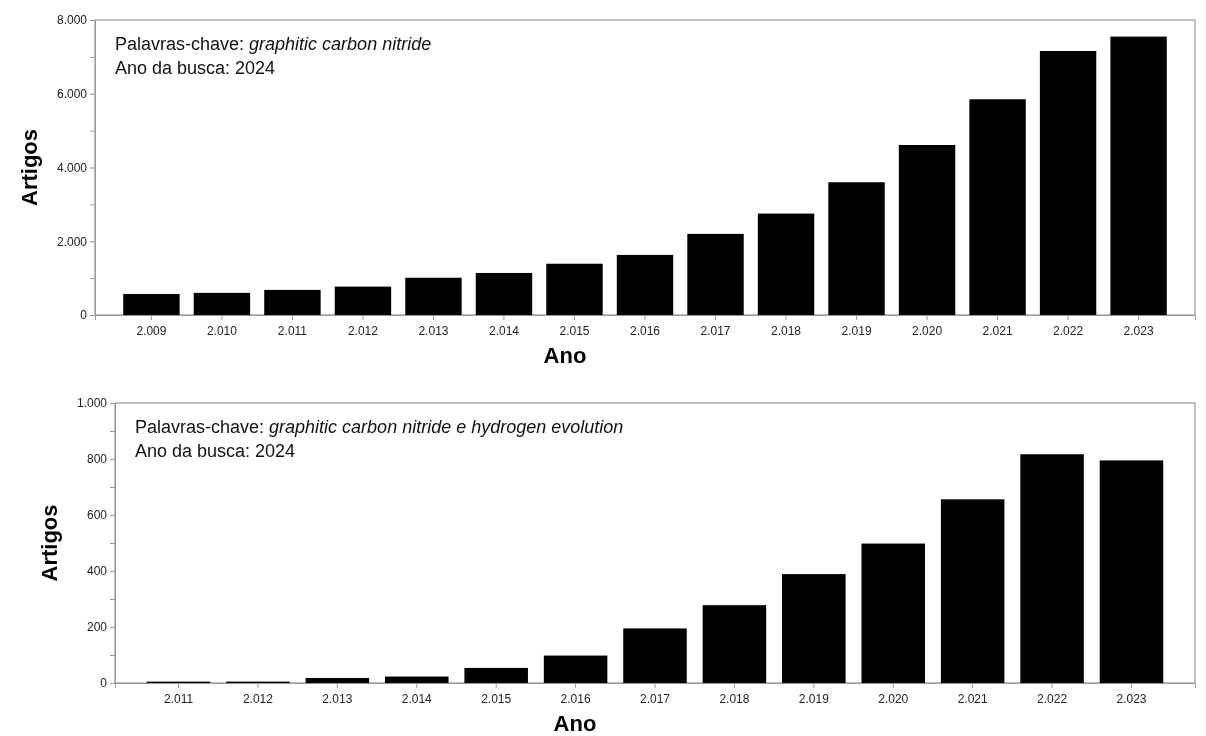 The image size is (1206, 736). What do you see at coordinates (97, 627) in the screenshot?
I see `y-tick-label: 200` at bounding box center [97, 627].